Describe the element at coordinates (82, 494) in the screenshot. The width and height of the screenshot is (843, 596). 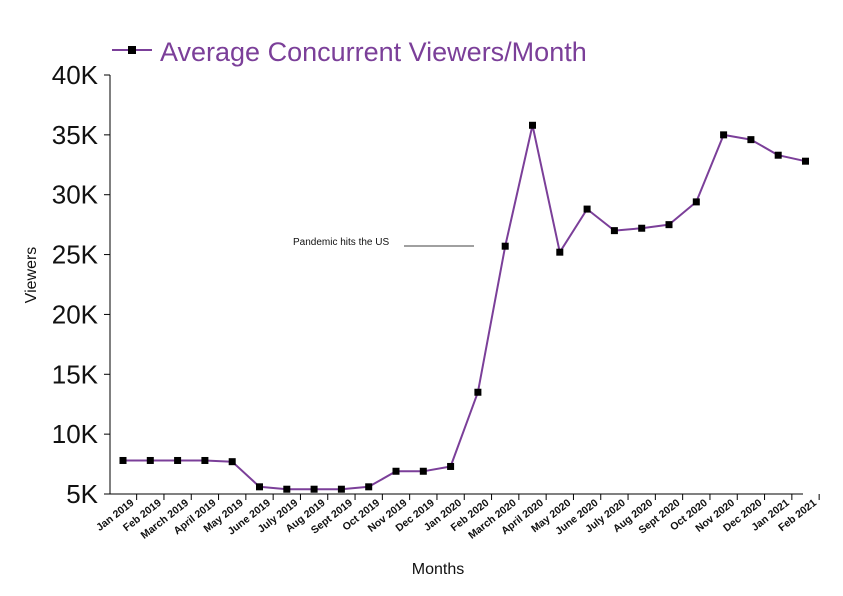
I see `y-tick-label: 5K` at that location.